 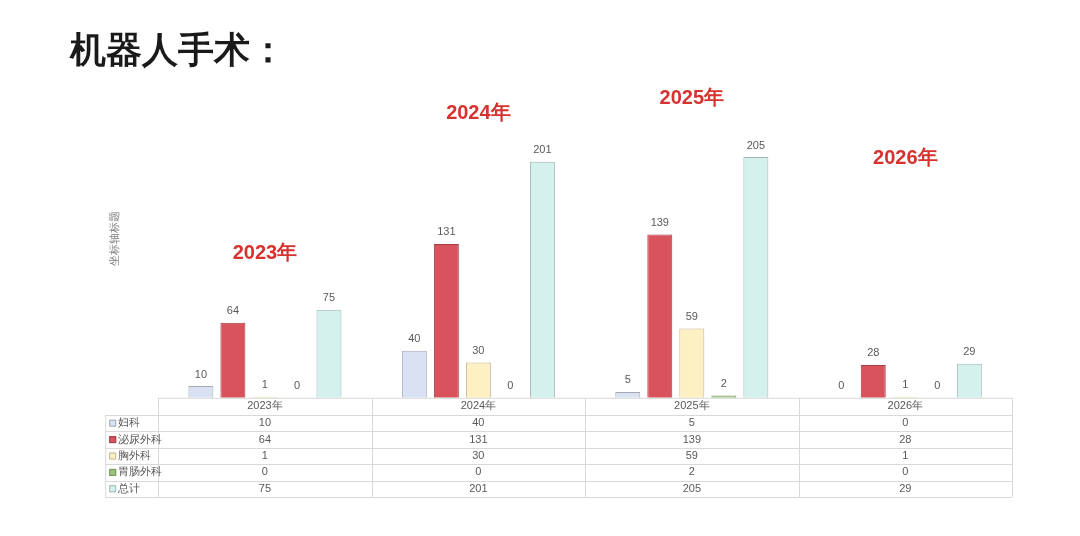 I want to click on data-label: 29, so click(x=905, y=487).